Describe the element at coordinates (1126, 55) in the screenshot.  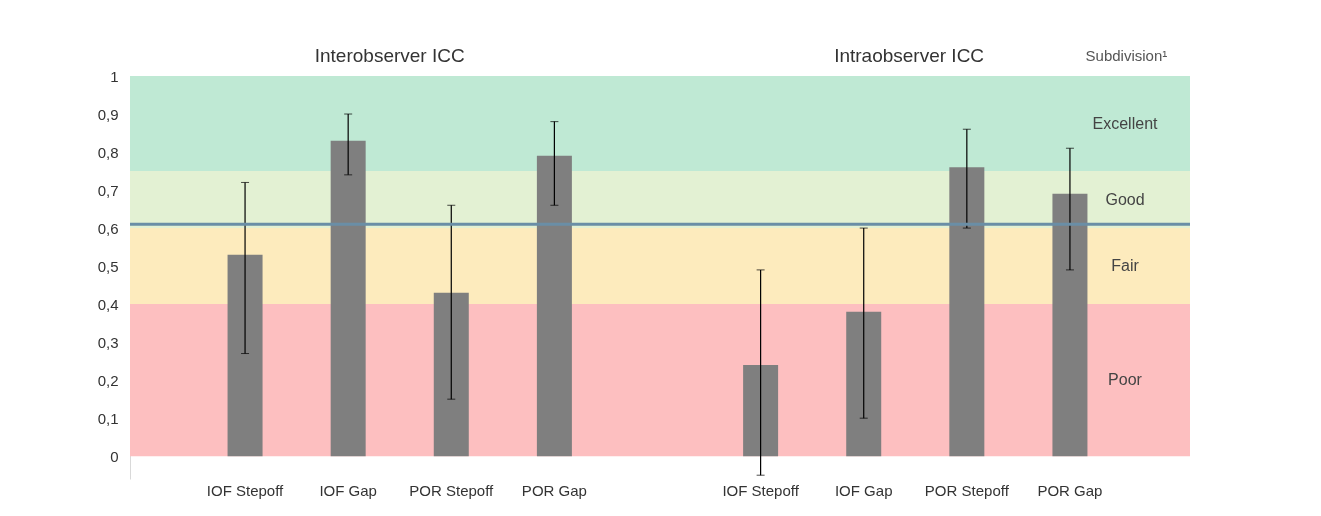
I see `text: Subdivision¹` at that location.